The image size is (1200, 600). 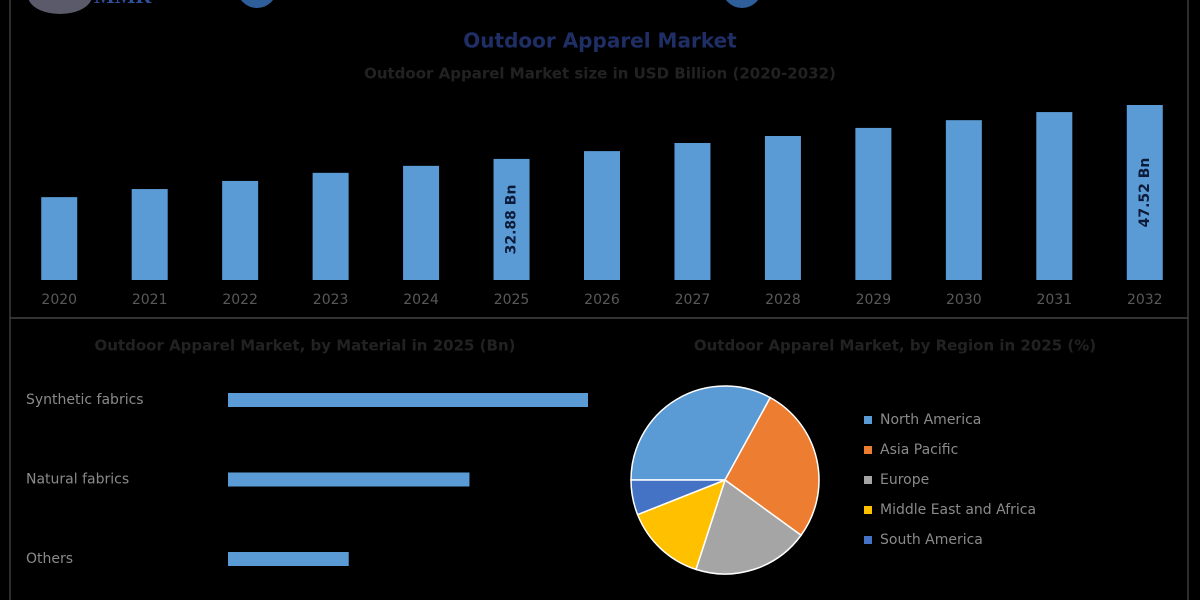 What do you see at coordinates (77, 480) in the screenshot?
I see `y-tick-label: Natural fabrics` at bounding box center [77, 480].